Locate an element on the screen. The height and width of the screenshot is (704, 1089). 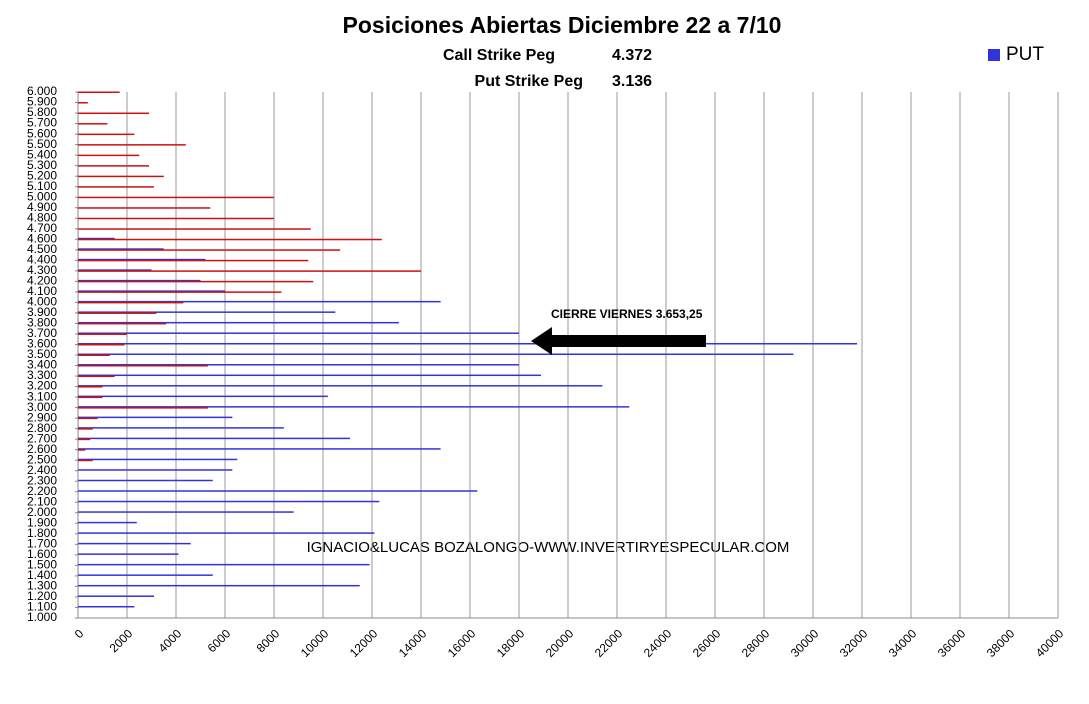
subtitle-value: 4.372 is located at coordinates (632, 55).